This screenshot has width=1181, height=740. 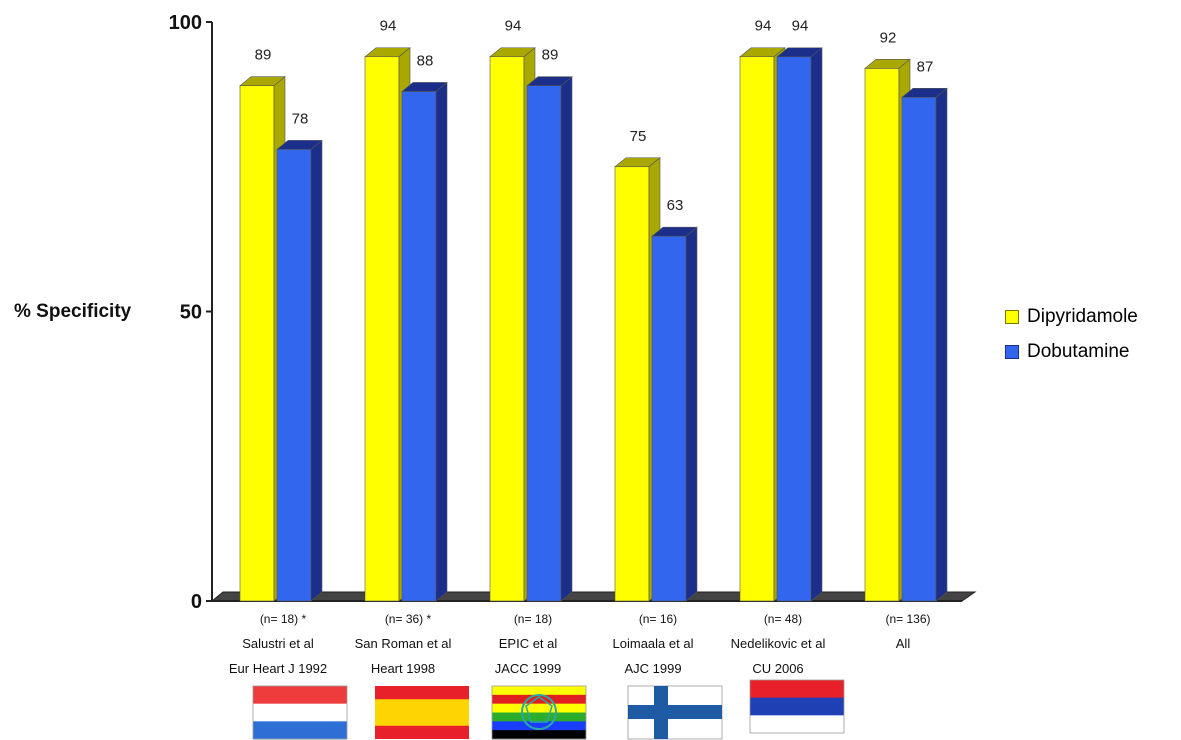 I want to click on legend-item-dobutamine: Dobutamine, so click(x=1090, y=351).